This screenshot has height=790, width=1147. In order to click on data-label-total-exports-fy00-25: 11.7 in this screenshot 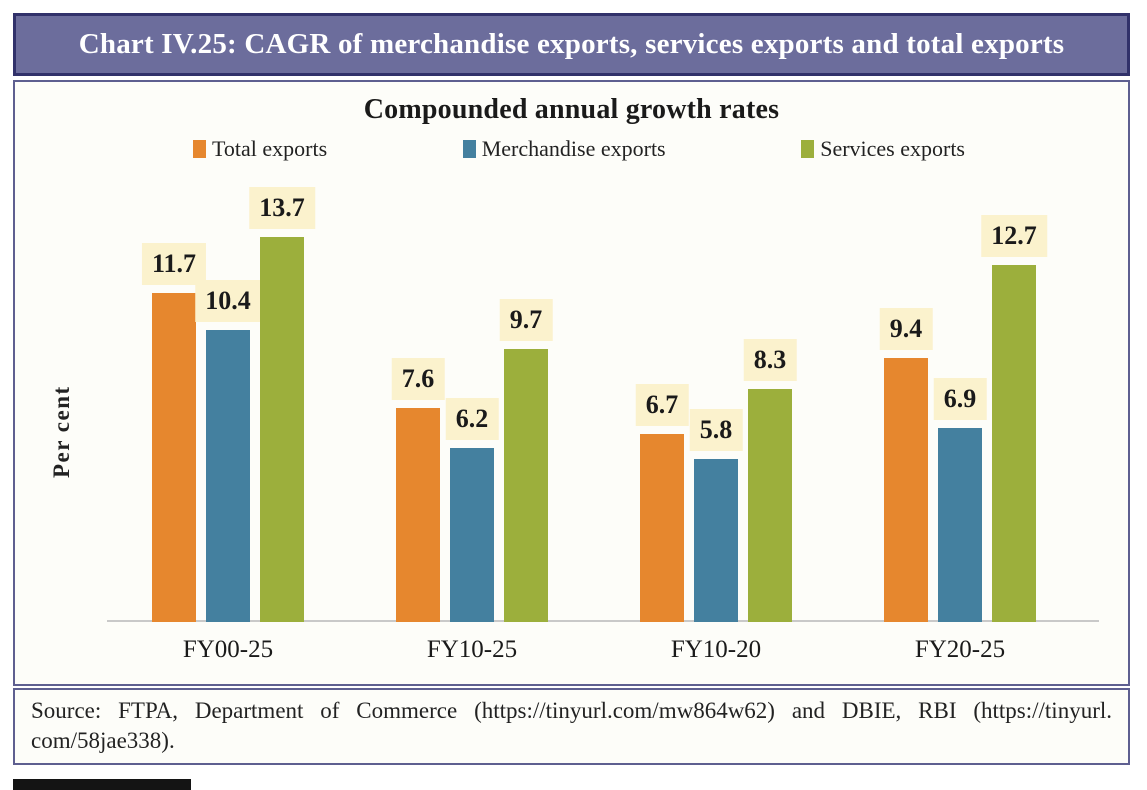, I will do `click(174, 264)`.